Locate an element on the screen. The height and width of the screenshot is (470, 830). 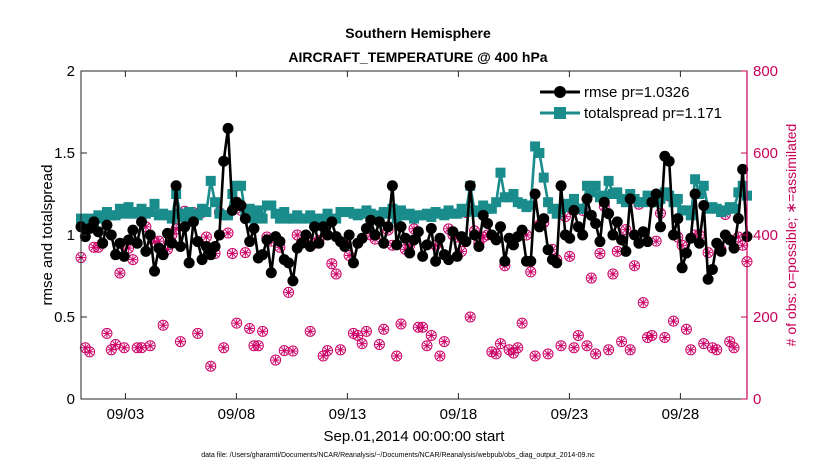
legend-spread-marker is located at coordinates (560, 113).